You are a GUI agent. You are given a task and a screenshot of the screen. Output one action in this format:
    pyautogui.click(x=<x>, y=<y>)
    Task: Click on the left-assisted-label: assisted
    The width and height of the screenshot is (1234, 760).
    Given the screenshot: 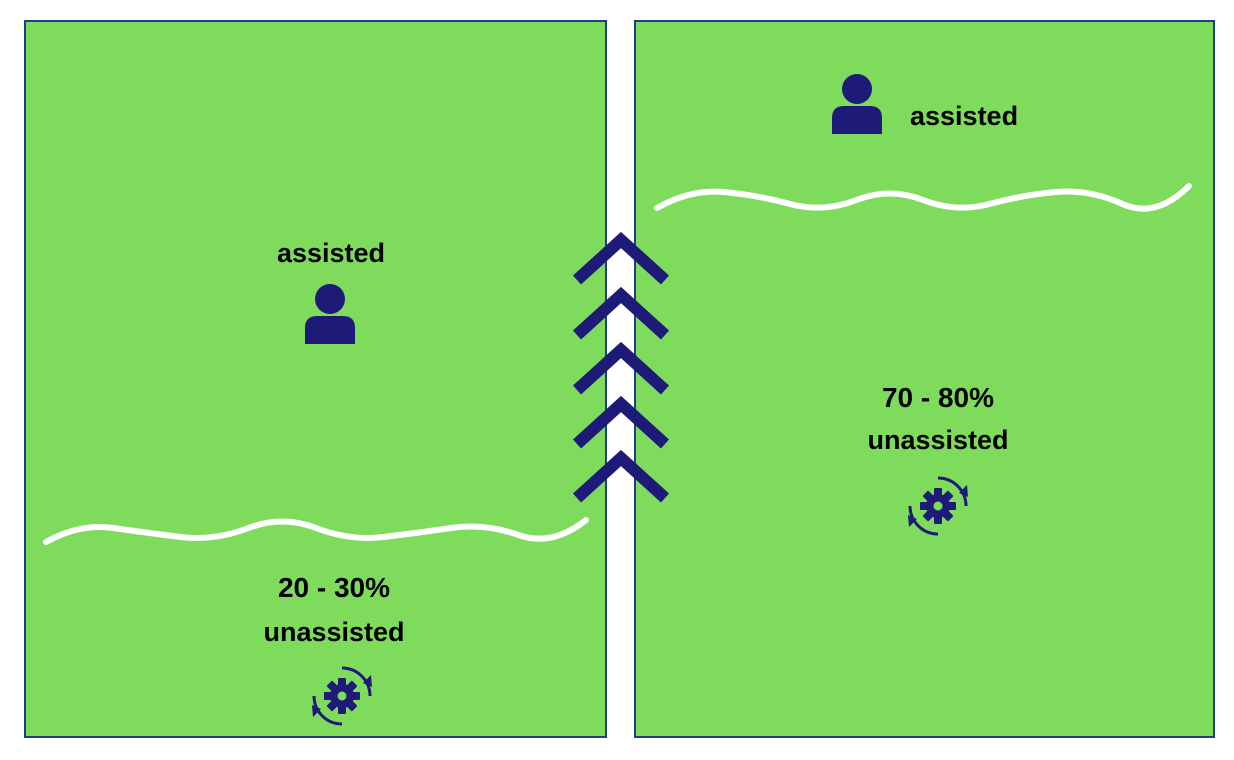 What is the action you would take?
    pyautogui.click(x=331, y=253)
    